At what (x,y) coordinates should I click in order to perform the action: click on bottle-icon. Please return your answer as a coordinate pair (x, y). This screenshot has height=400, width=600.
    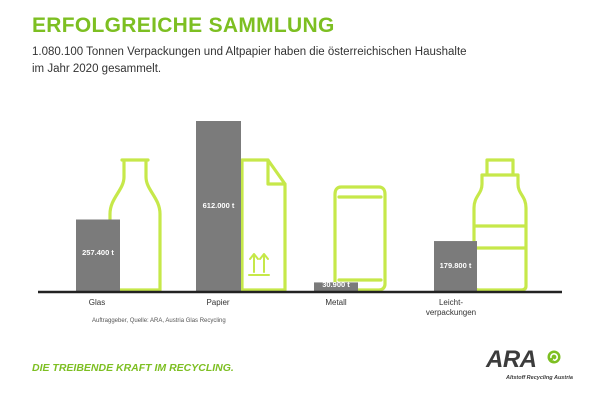
    Looking at the image, I should click on (135, 225).